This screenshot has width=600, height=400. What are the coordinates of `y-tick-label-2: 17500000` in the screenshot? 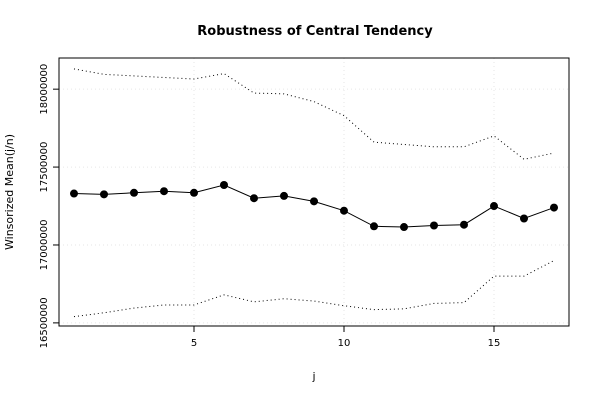 It's located at (44, 167).